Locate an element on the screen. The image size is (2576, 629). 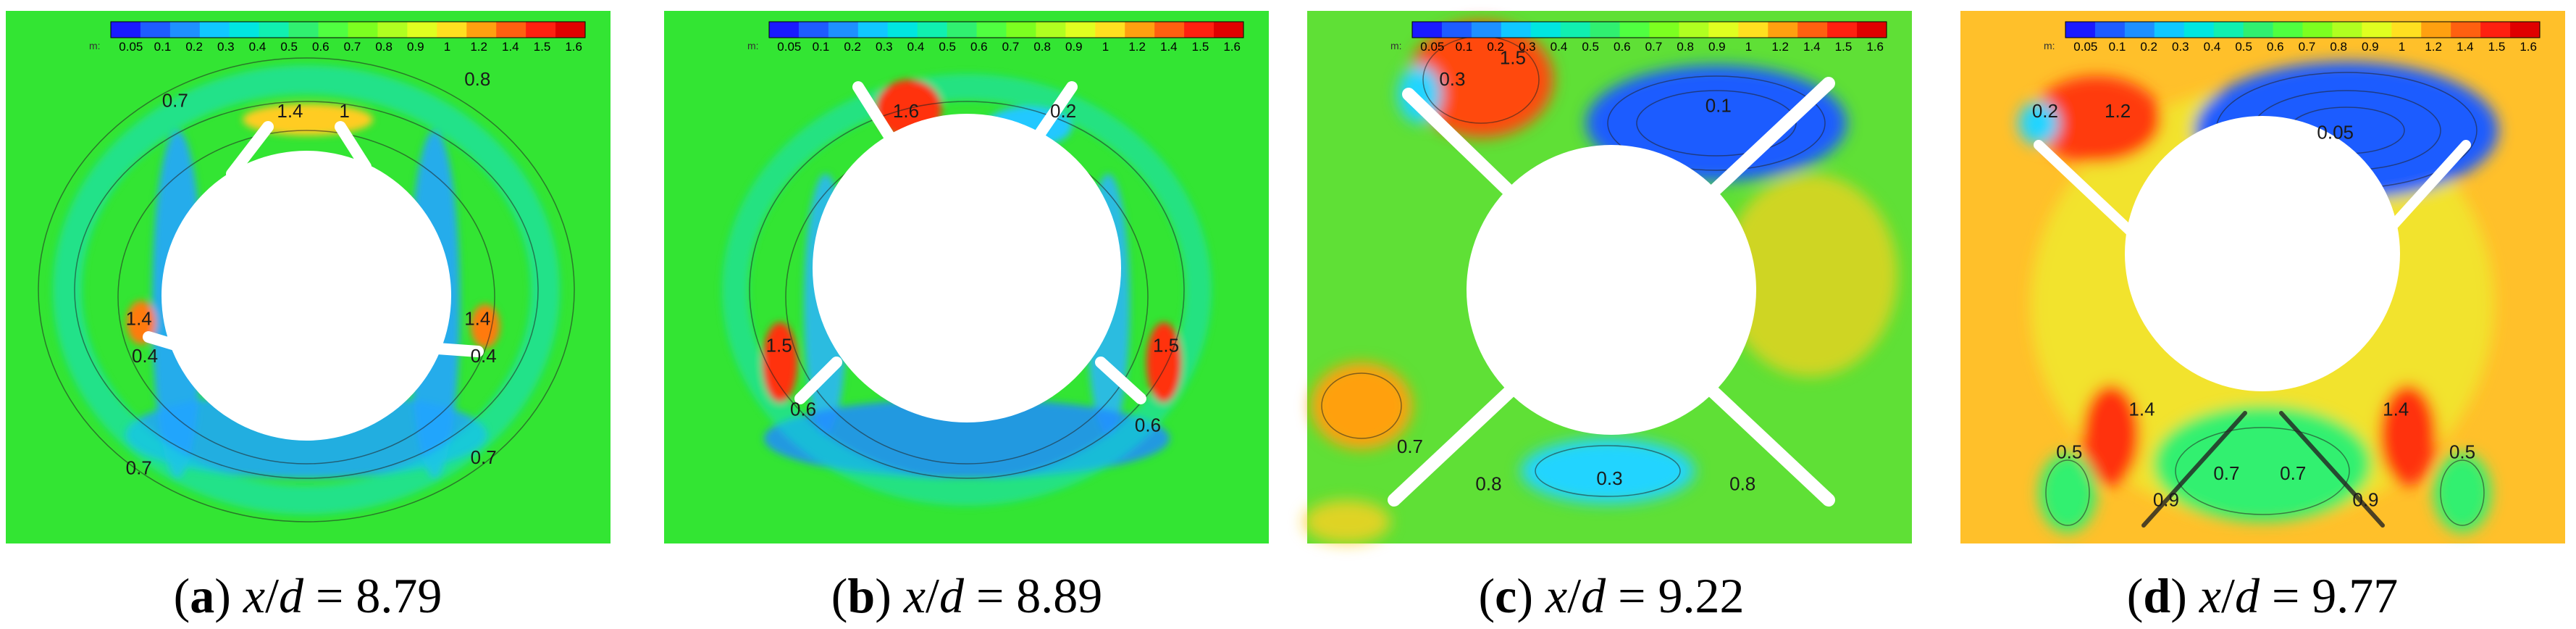
contour-label: 0.1 is located at coordinates (1719, 106).